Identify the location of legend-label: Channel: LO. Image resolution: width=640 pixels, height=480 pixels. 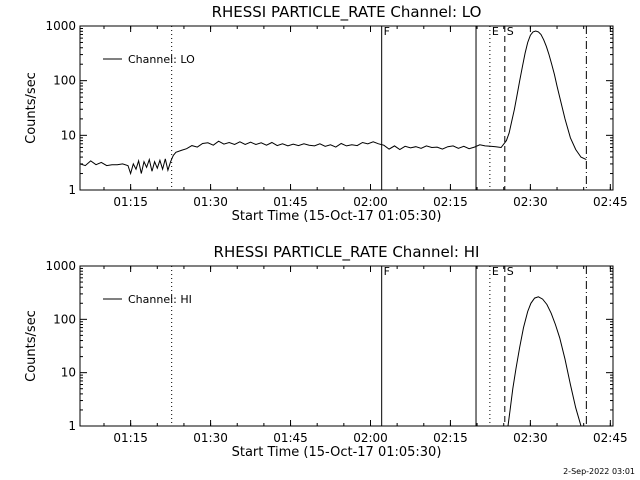
(161, 59).